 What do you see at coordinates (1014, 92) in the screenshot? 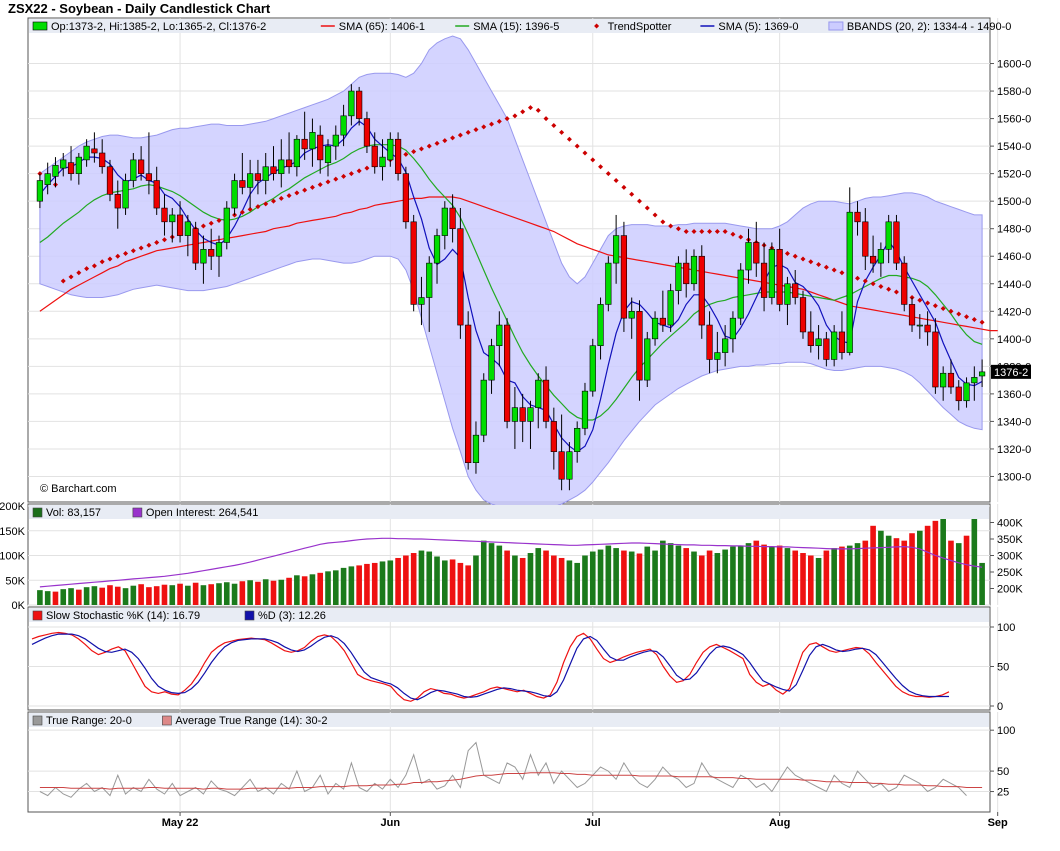
I see `price-y-tick-label: 1580-0` at bounding box center [1014, 92].